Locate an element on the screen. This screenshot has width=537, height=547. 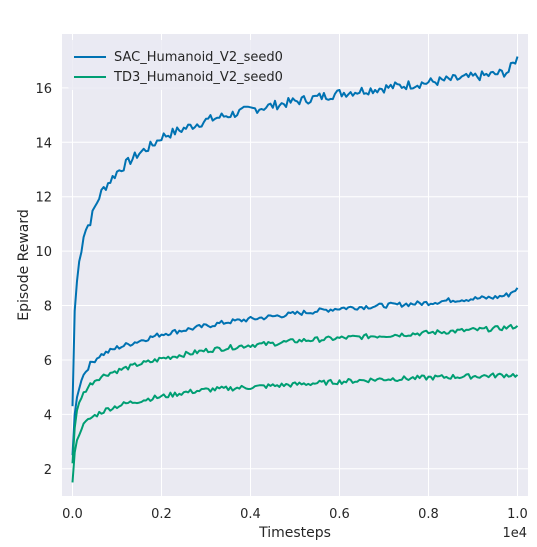
y-tick-label: 12 is located at coordinates (43, 198).